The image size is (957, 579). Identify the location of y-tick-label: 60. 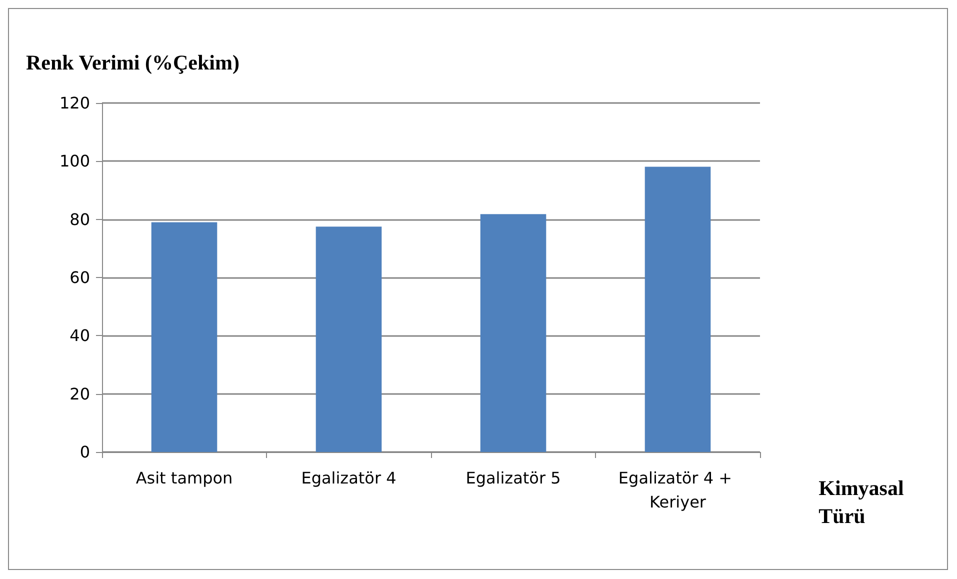
(80, 277).